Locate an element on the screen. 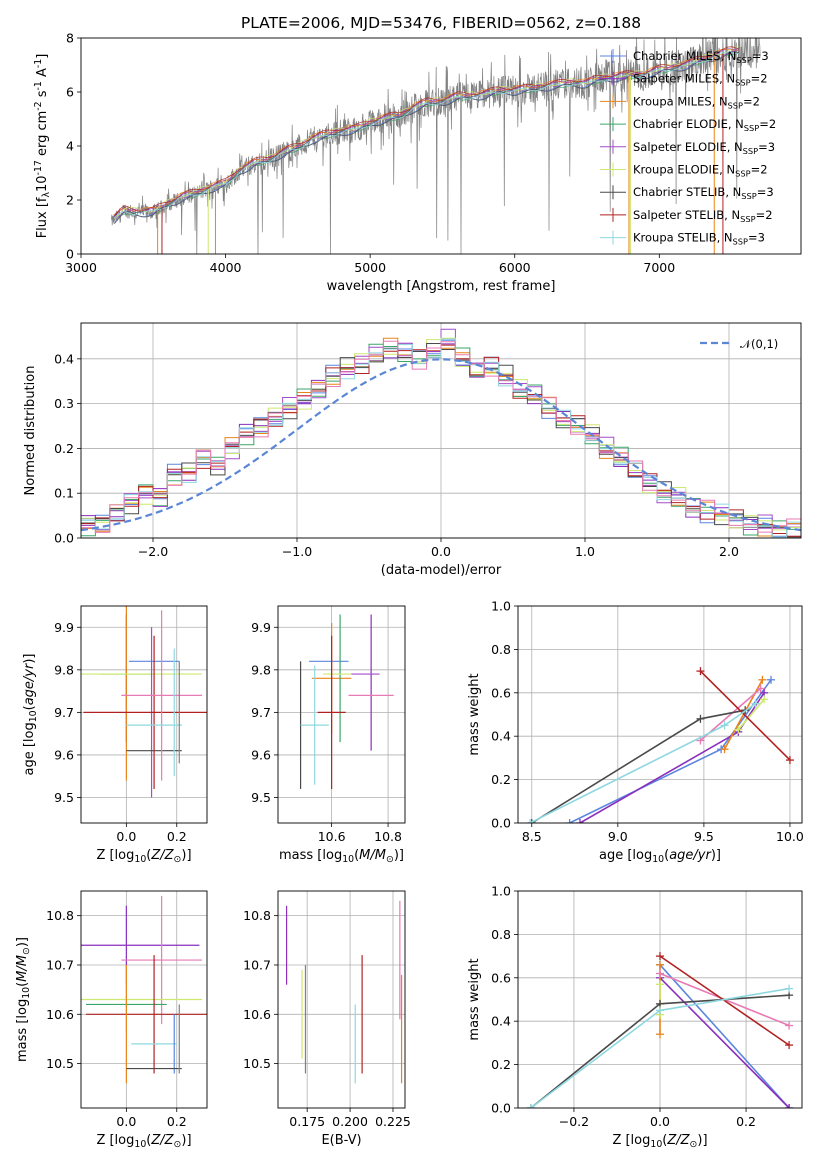  x-tick-label: 5000 is located at coordinates (370, 267).